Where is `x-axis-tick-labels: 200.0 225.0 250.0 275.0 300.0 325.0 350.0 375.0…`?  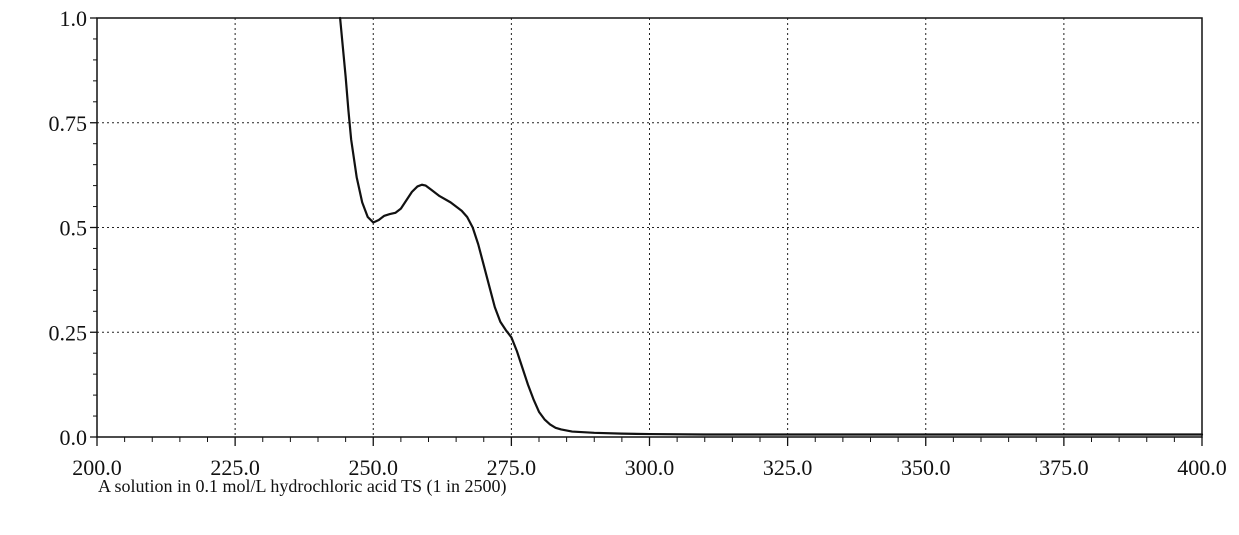 x-axis-tick-labels: 200.0 225.0 250.0 275.0 300.0 325.0 350.0 375.0… is located at coordinates (649, 467).